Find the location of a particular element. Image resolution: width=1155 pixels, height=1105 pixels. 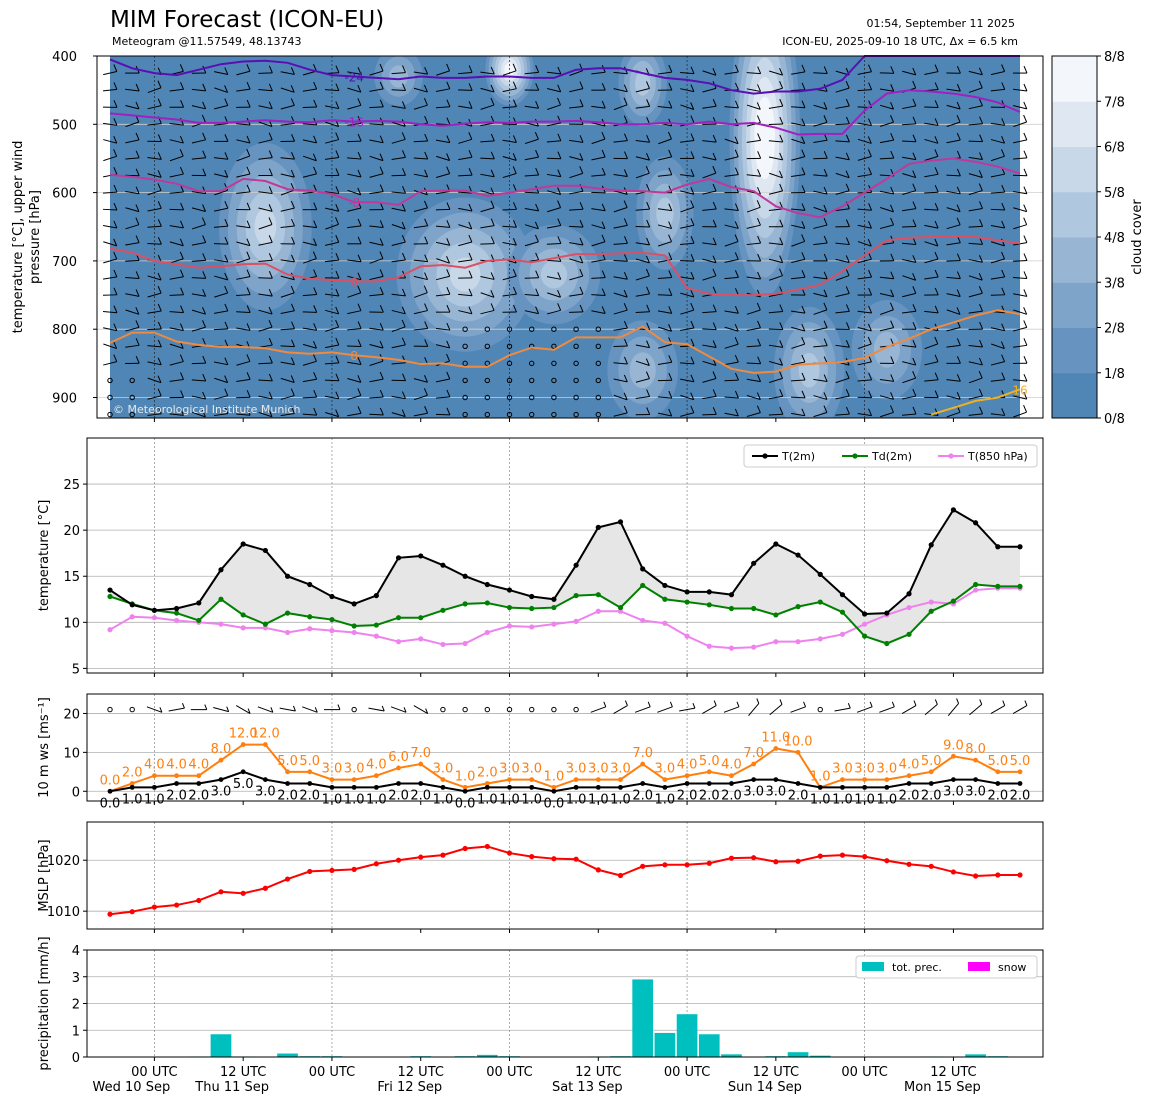

data-label: 5.0 is located at coordinates (287, 761).